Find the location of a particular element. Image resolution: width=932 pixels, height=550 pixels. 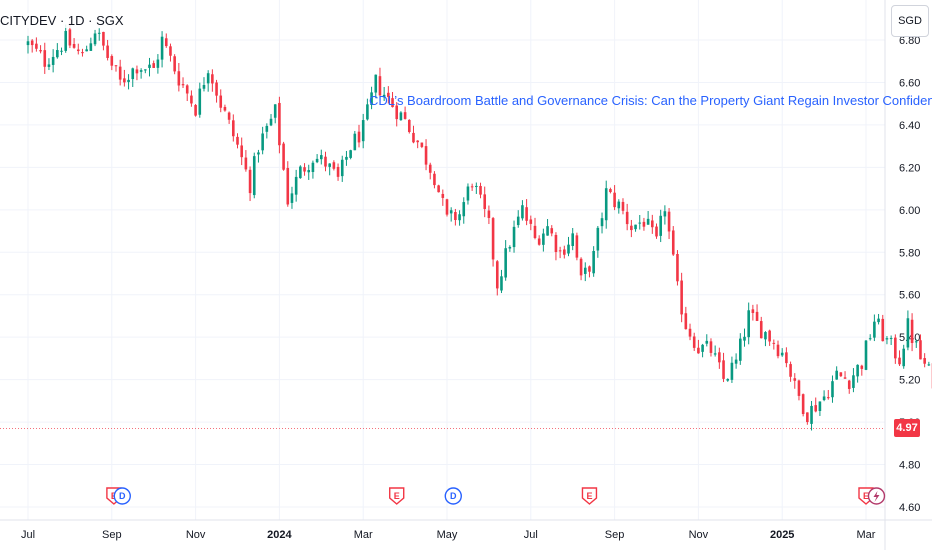

x-tick-label: 2025 is located at coordinates (782, 535).